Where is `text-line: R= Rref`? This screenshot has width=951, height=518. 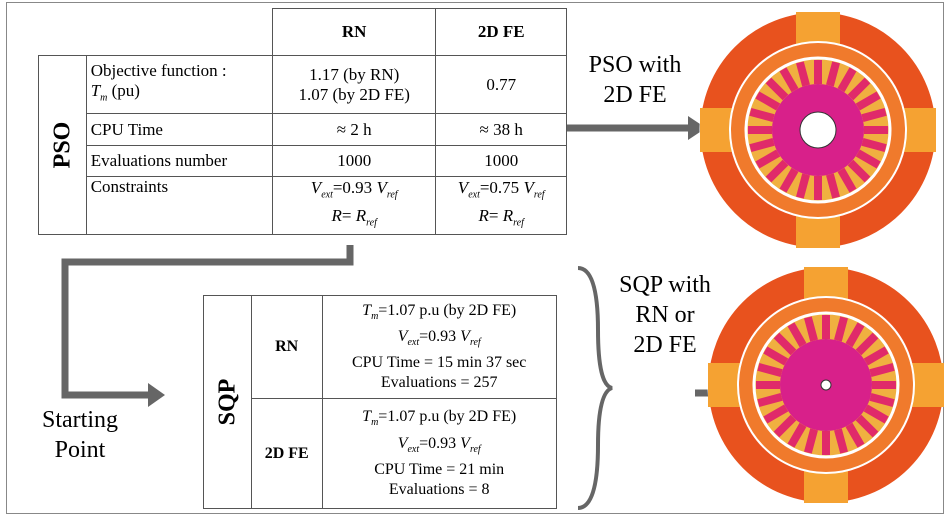 text-line: R= Rref is located at coordinates (501, 219).